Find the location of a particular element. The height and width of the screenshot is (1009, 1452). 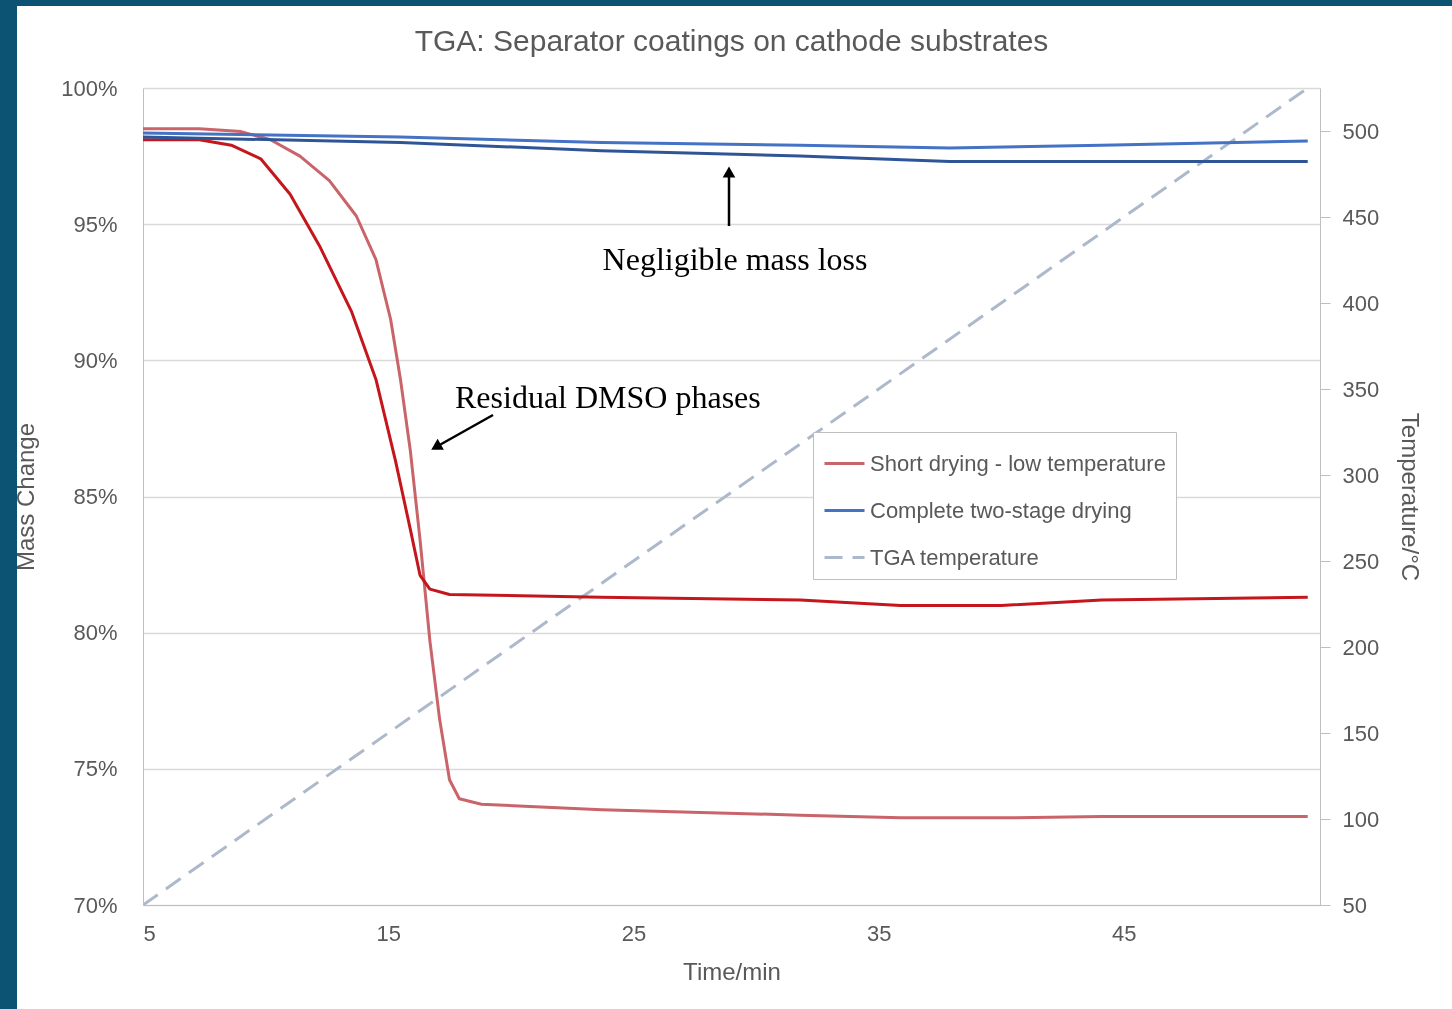

x-tick-label: 15 is located at coordinates (388, 933).